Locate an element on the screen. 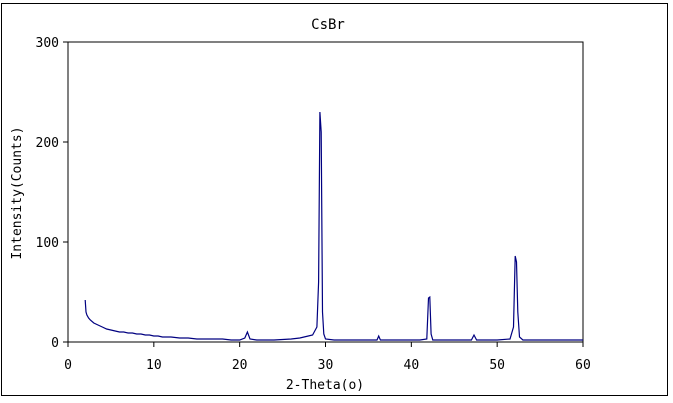 This screenshot has width=673, height=403. chart-title: CsBr is located at coordinates (328, 25).